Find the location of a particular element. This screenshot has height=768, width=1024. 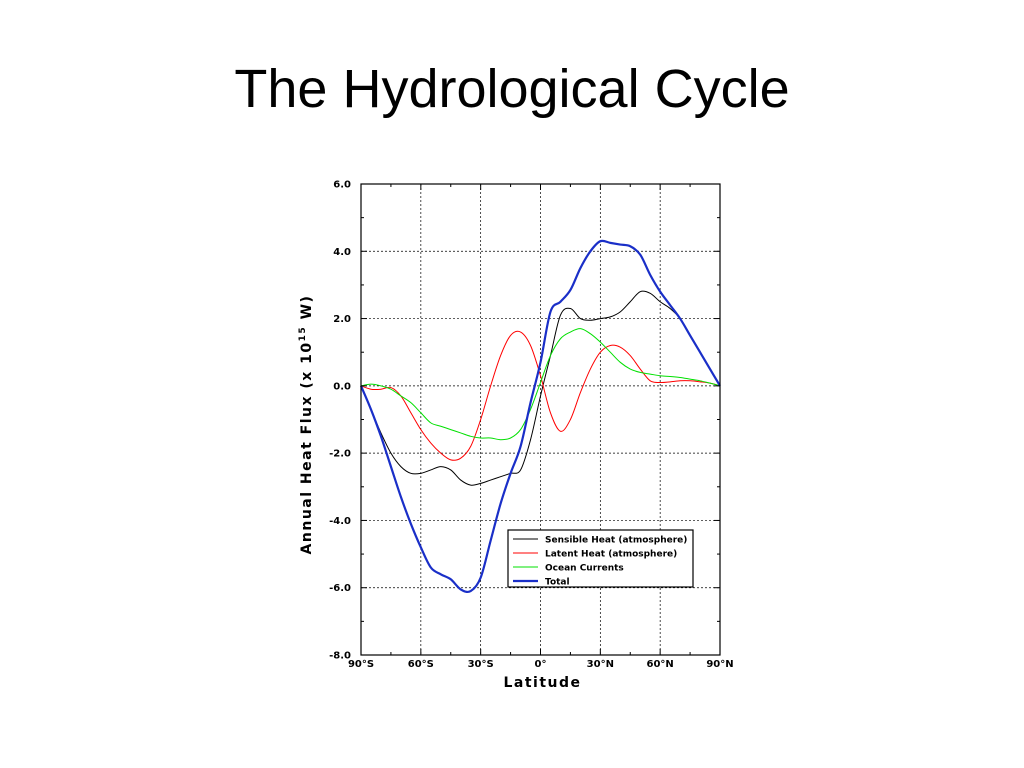

y-axis-title: Annual Heat Flux (x 1015 W) is located at coordinates (306, 425).